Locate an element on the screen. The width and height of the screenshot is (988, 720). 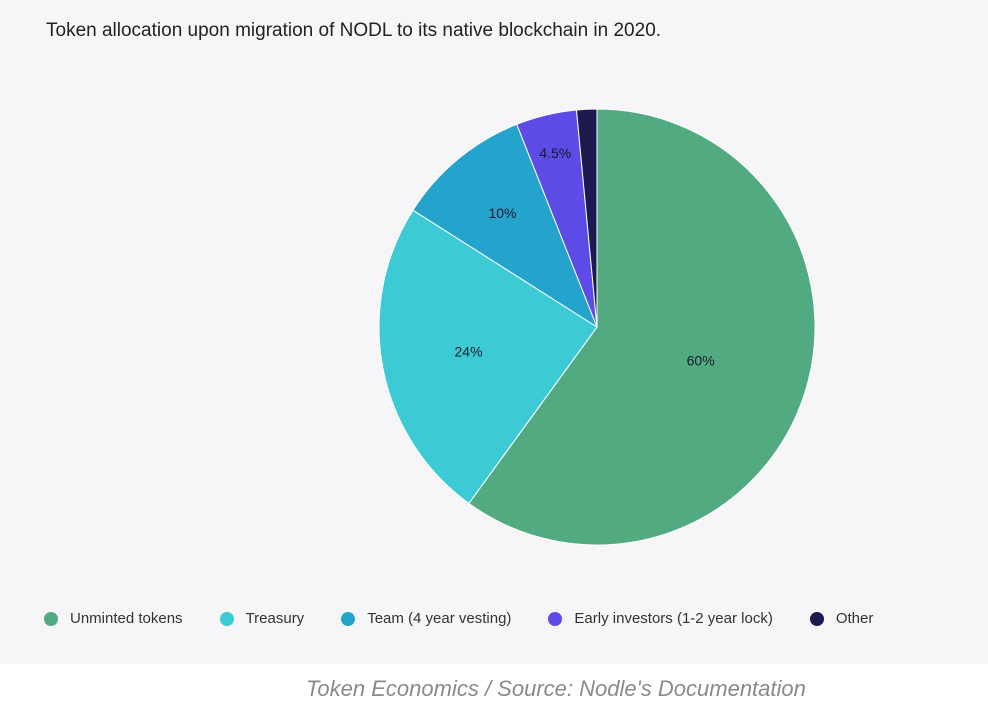
legend-item-0: Unminted tokens is located at coordinates (113, 618).